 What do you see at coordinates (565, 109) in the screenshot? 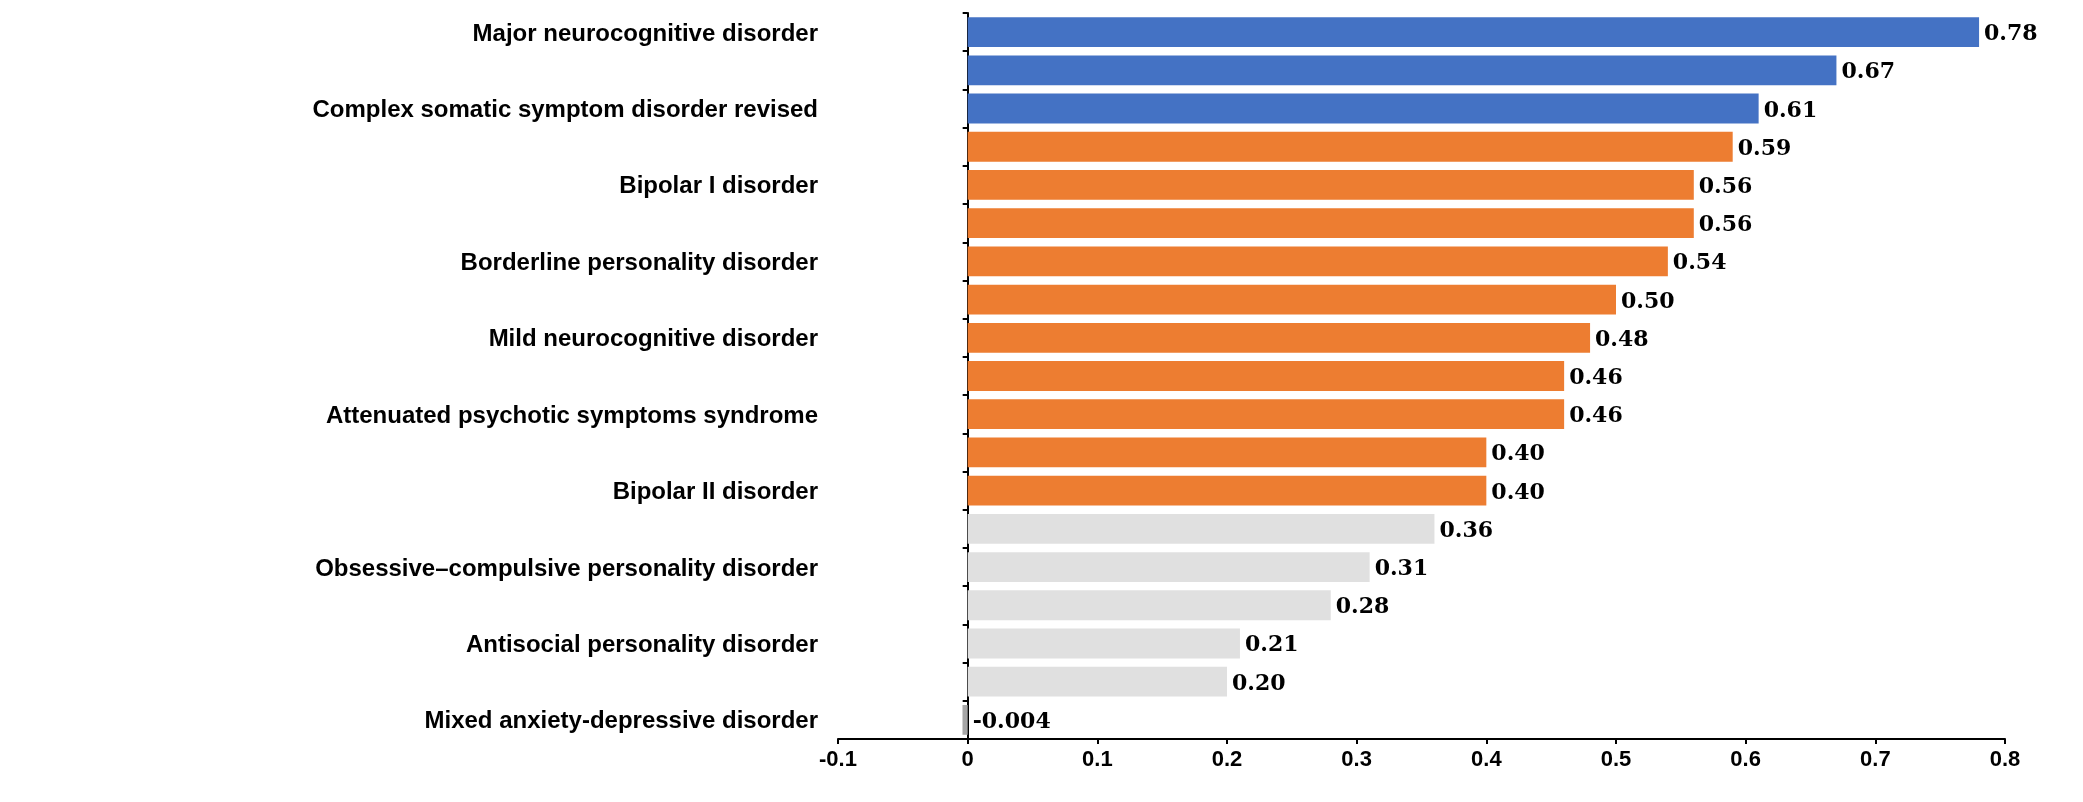
I see `y-tick-label: Complex somatic symptom disorder revised` at bounding box center [565, 109].